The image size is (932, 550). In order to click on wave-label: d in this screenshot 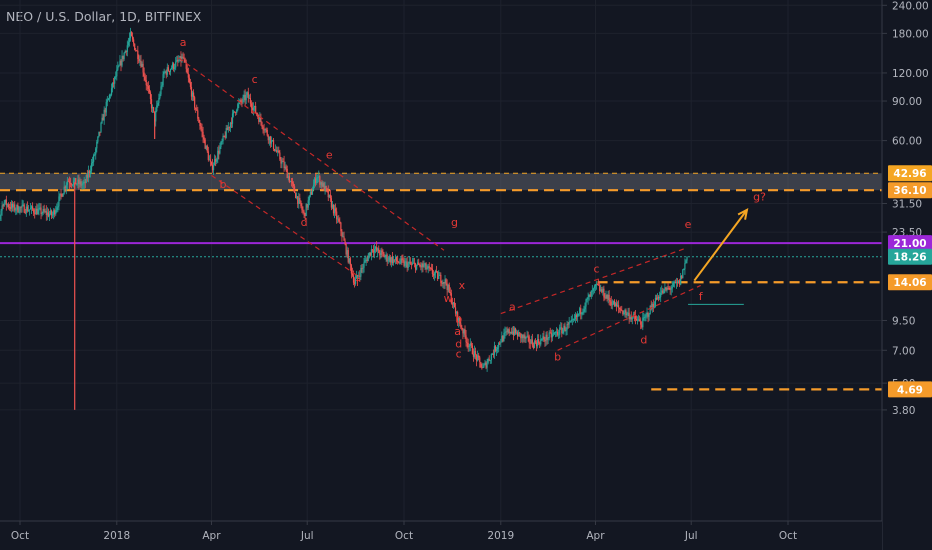, I will do `click(458, 344)`.